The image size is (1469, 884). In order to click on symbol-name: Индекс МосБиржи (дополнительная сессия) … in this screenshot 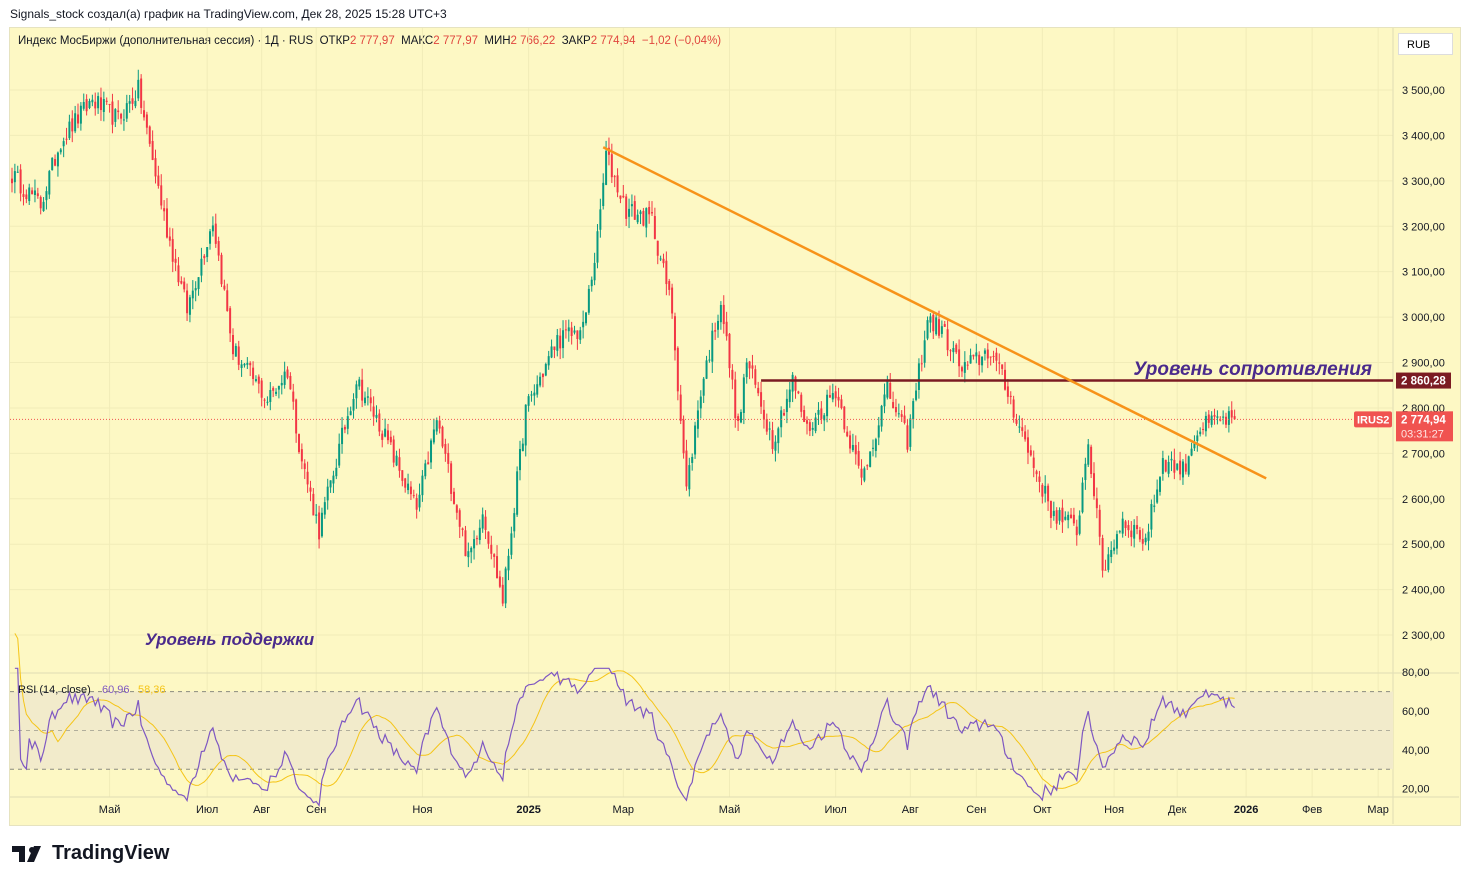, I will do `click(166, 41)`.